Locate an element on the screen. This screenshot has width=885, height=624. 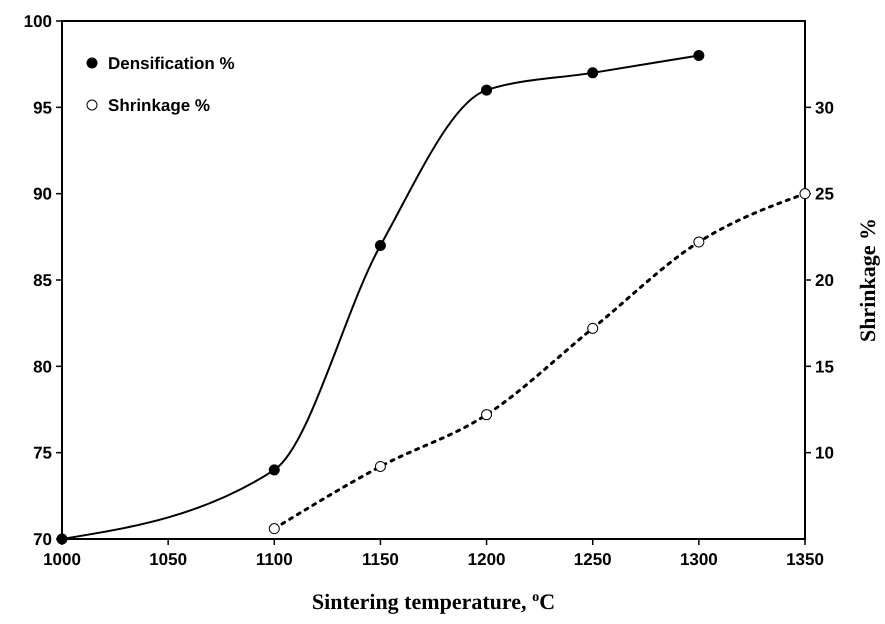
y-tick-label: 100 is located at coordinates (38, 21).